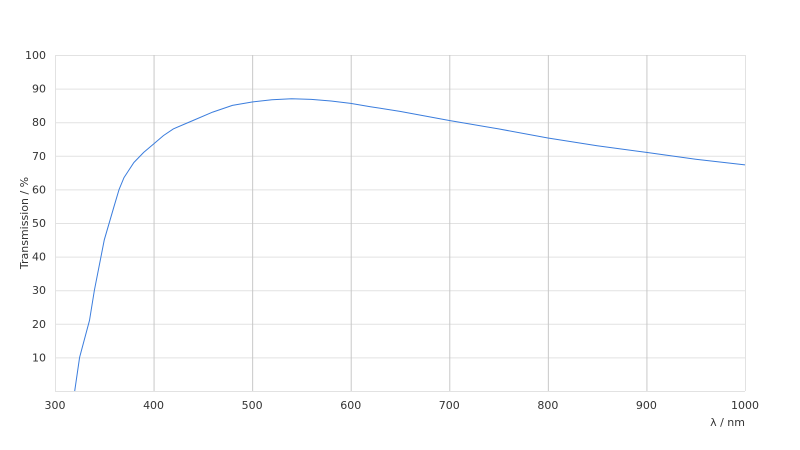 The width and height of the screenshot is (800, 450). What do you see at coordinates (39, 290) in the screenshot?
I see `y-tick-label: 30` at bounding box center [39, 290].